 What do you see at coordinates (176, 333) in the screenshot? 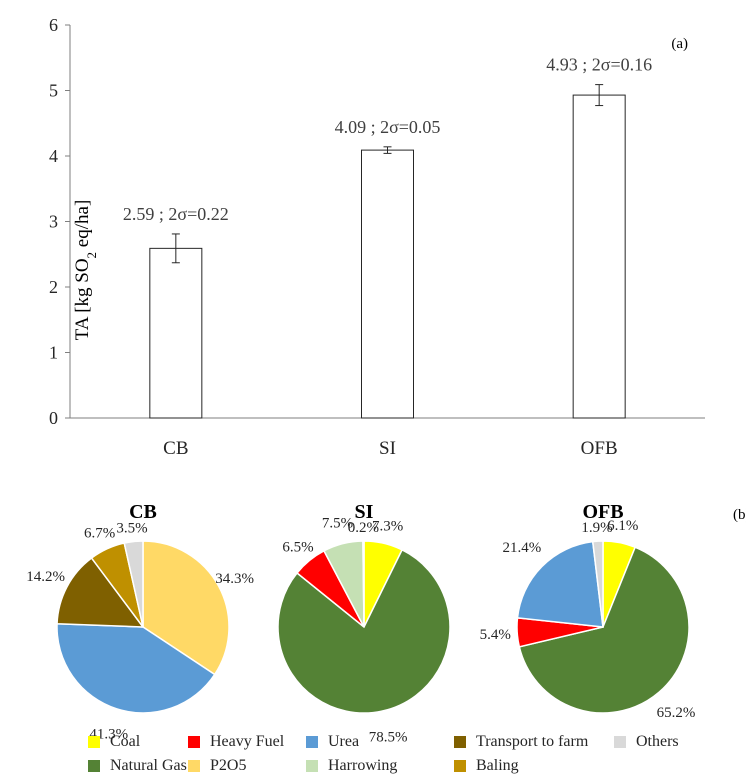
I see `bar-cb` at bounding box center [176, 333].